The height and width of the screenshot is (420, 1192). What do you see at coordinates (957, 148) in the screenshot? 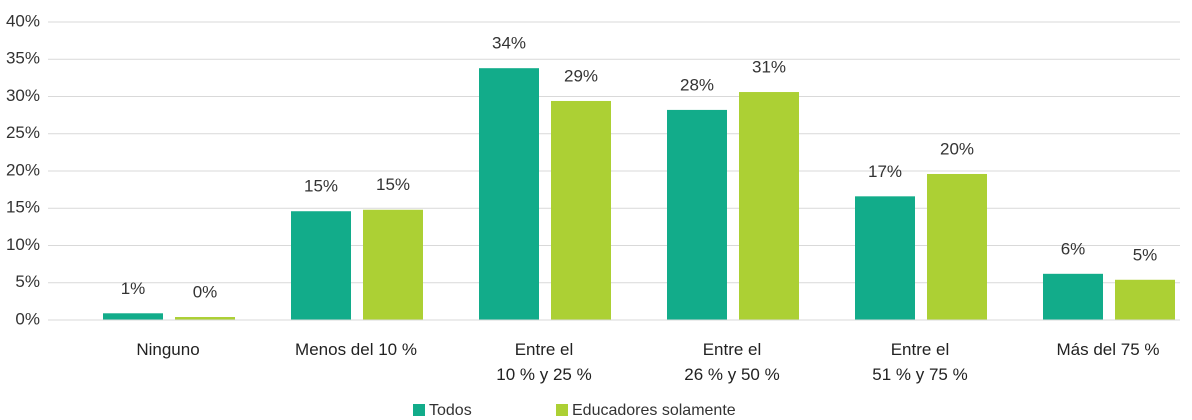
I see `data-label: 20%` at bounding box center [957, 148].